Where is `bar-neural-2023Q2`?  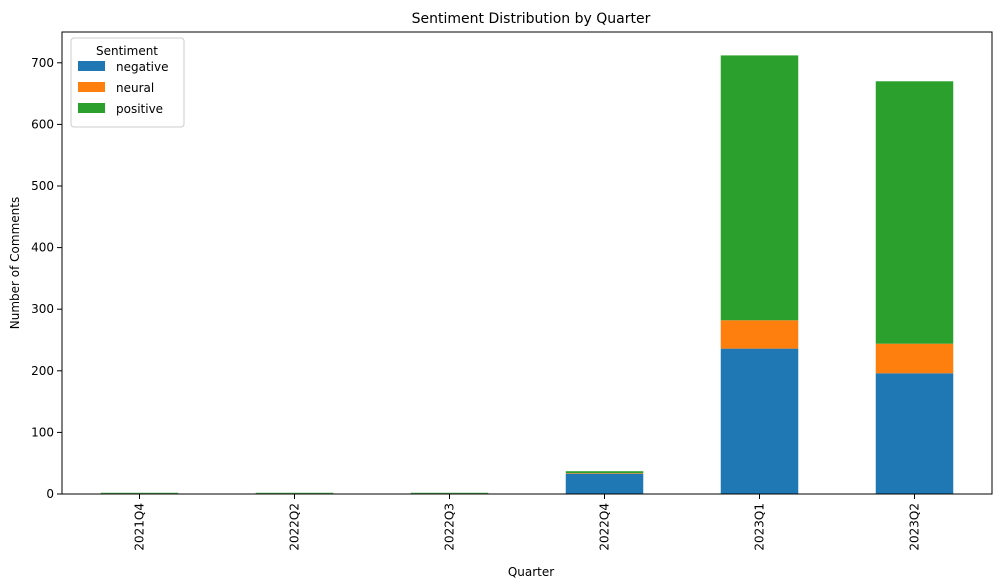 bar-neural-2023Q2 is located at coordinates (914, 358).